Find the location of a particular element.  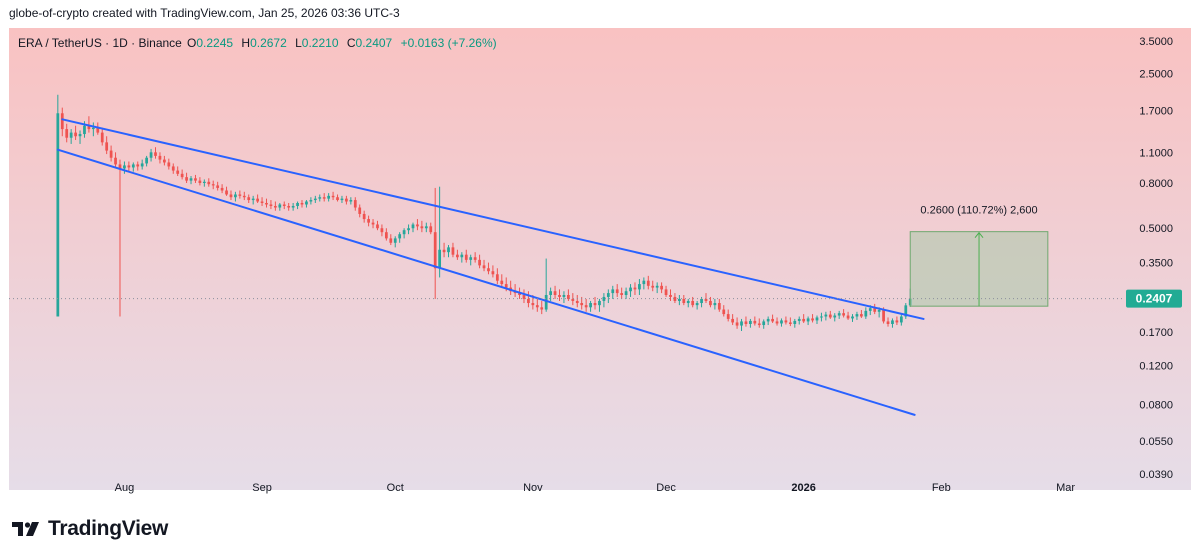

tradingview-logo: TradingView is located at coordinates (90, 529).